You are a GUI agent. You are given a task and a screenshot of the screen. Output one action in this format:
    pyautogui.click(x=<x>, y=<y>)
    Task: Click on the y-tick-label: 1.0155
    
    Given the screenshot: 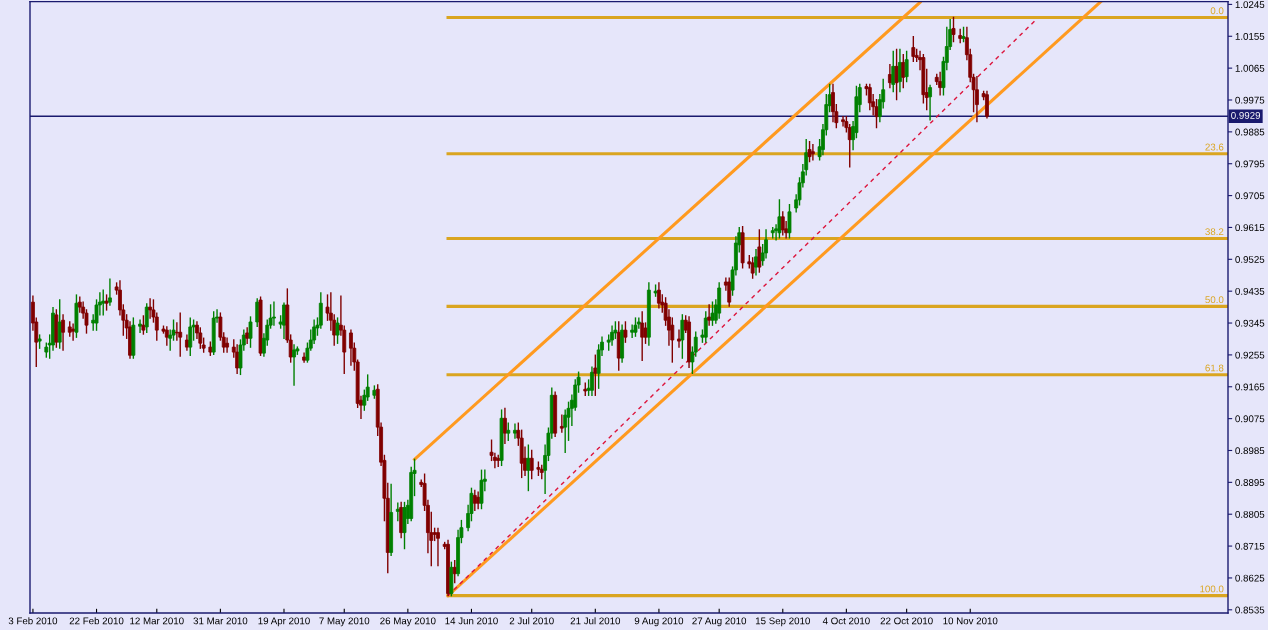 What is the action you would take?
    pyautogui.click(x=1250, y=36)
    